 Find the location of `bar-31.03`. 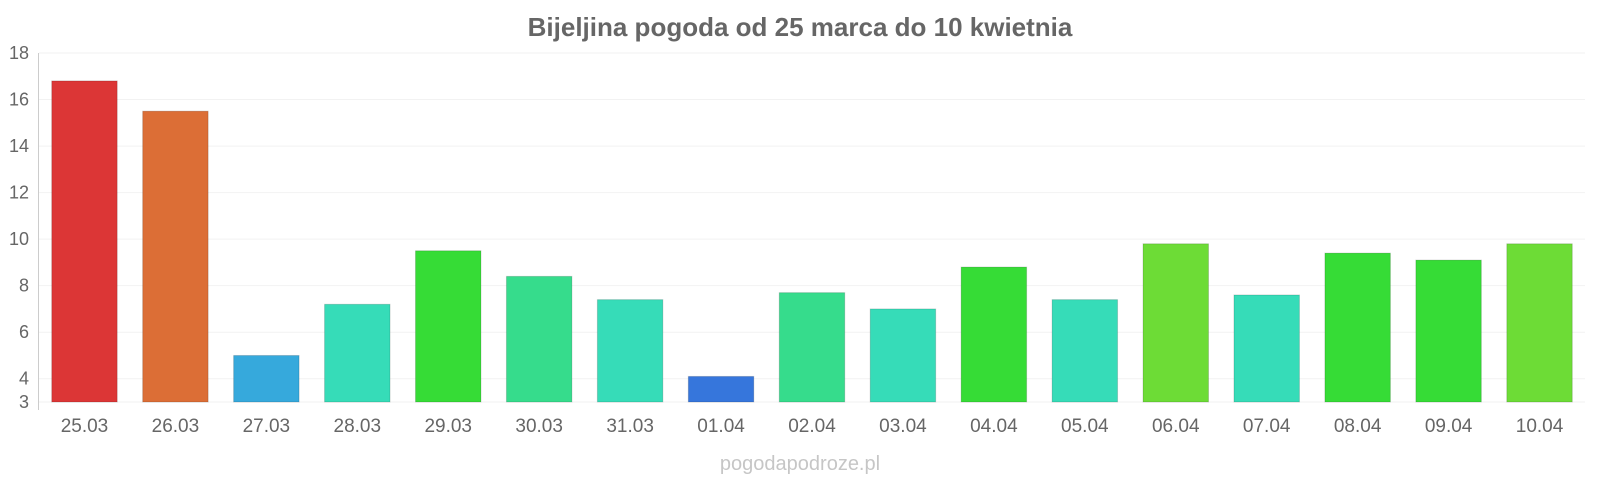

bar-31.03 is located at coordinates (630, 351).